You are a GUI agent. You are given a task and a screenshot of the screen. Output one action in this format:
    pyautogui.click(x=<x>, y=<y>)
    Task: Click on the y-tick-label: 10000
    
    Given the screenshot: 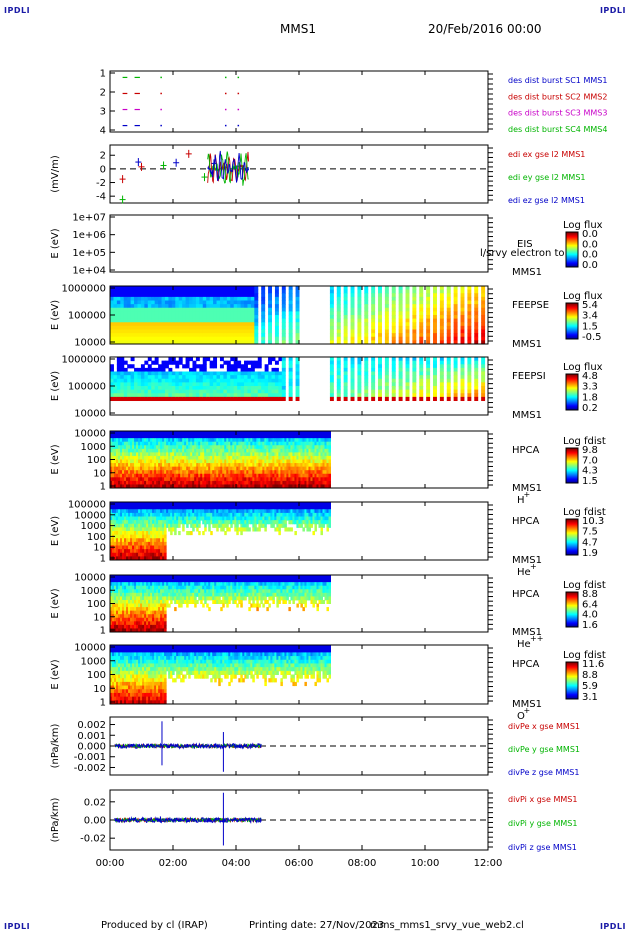 What is the action you would take?
    pyautogui.click(x=90, y=343)
    